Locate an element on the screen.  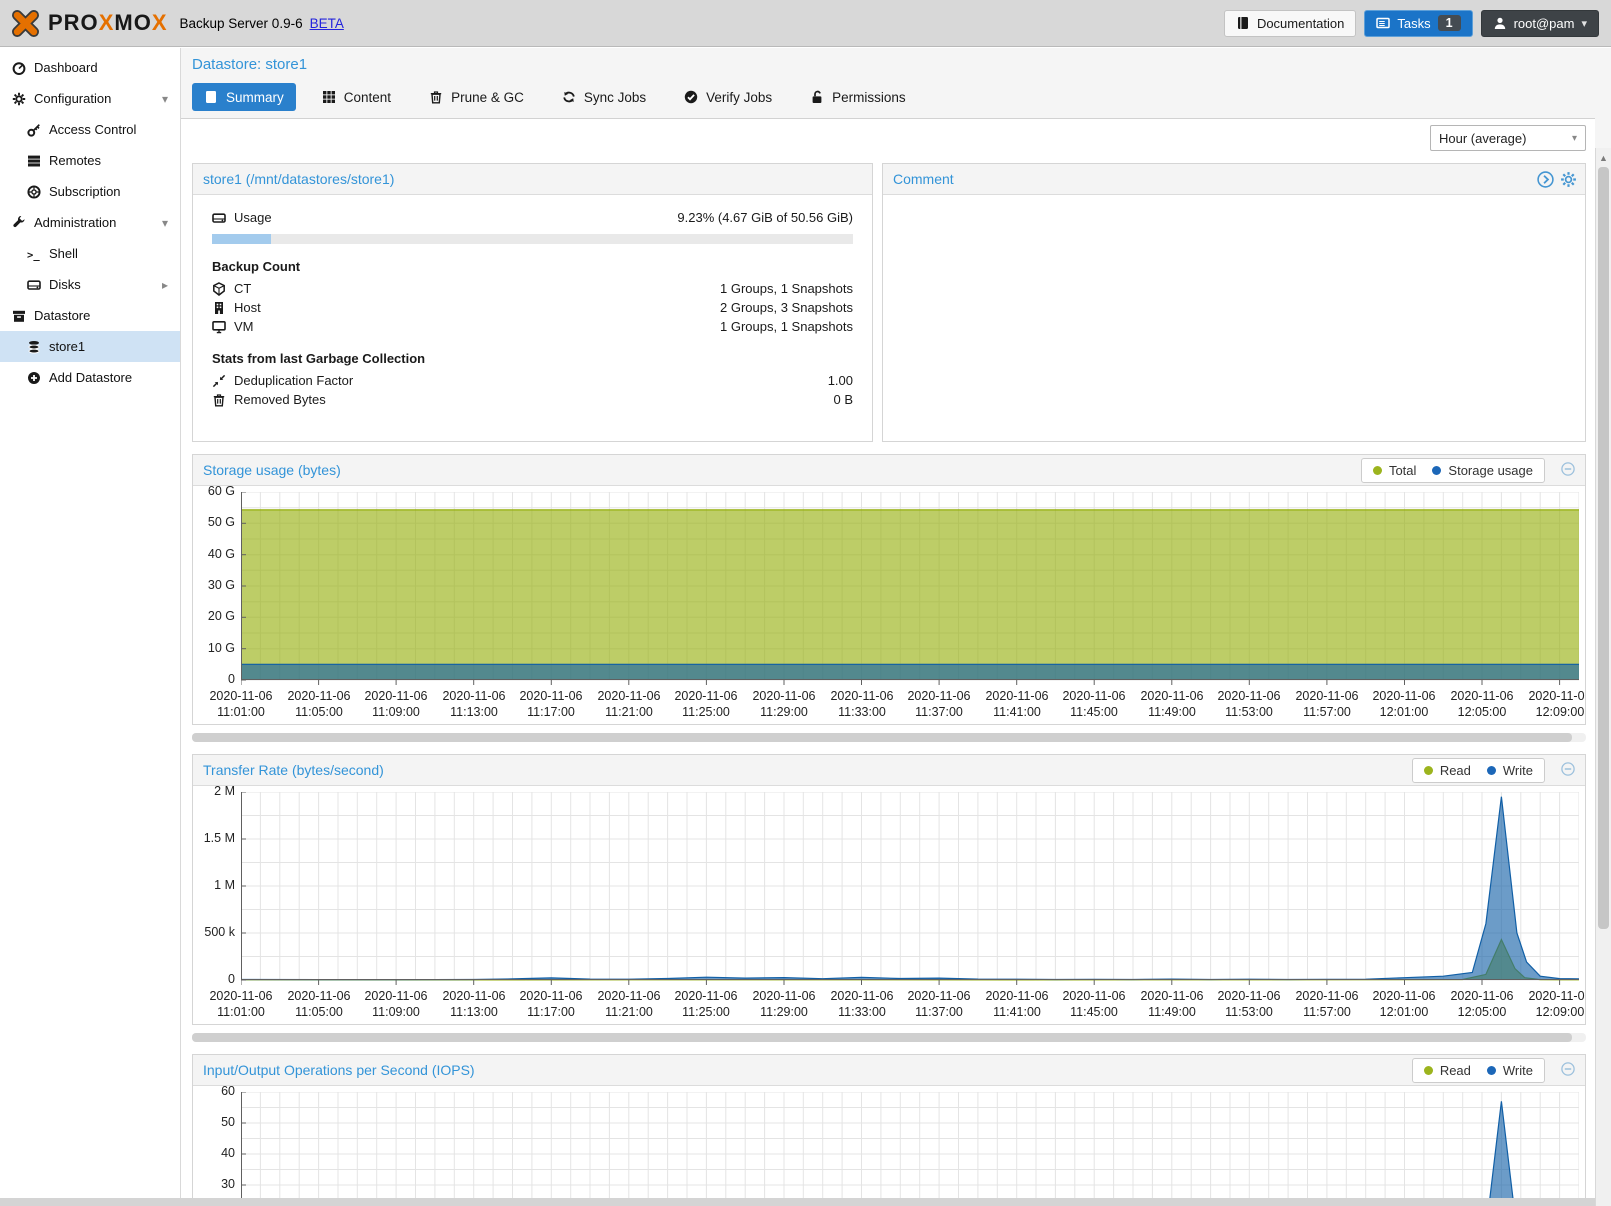
building-icon is located at coordinates (219, 308).